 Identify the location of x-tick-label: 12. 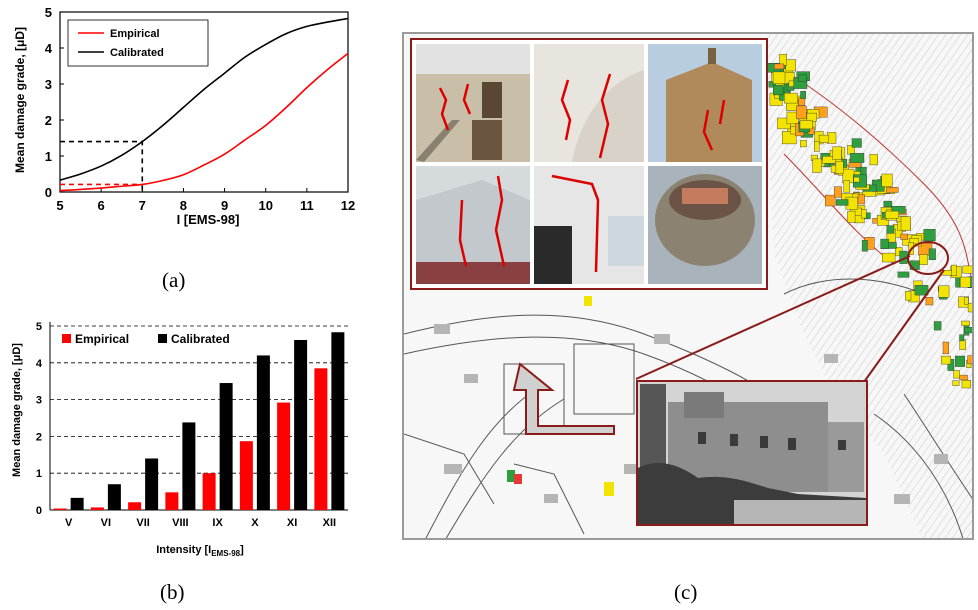
(348, 205).